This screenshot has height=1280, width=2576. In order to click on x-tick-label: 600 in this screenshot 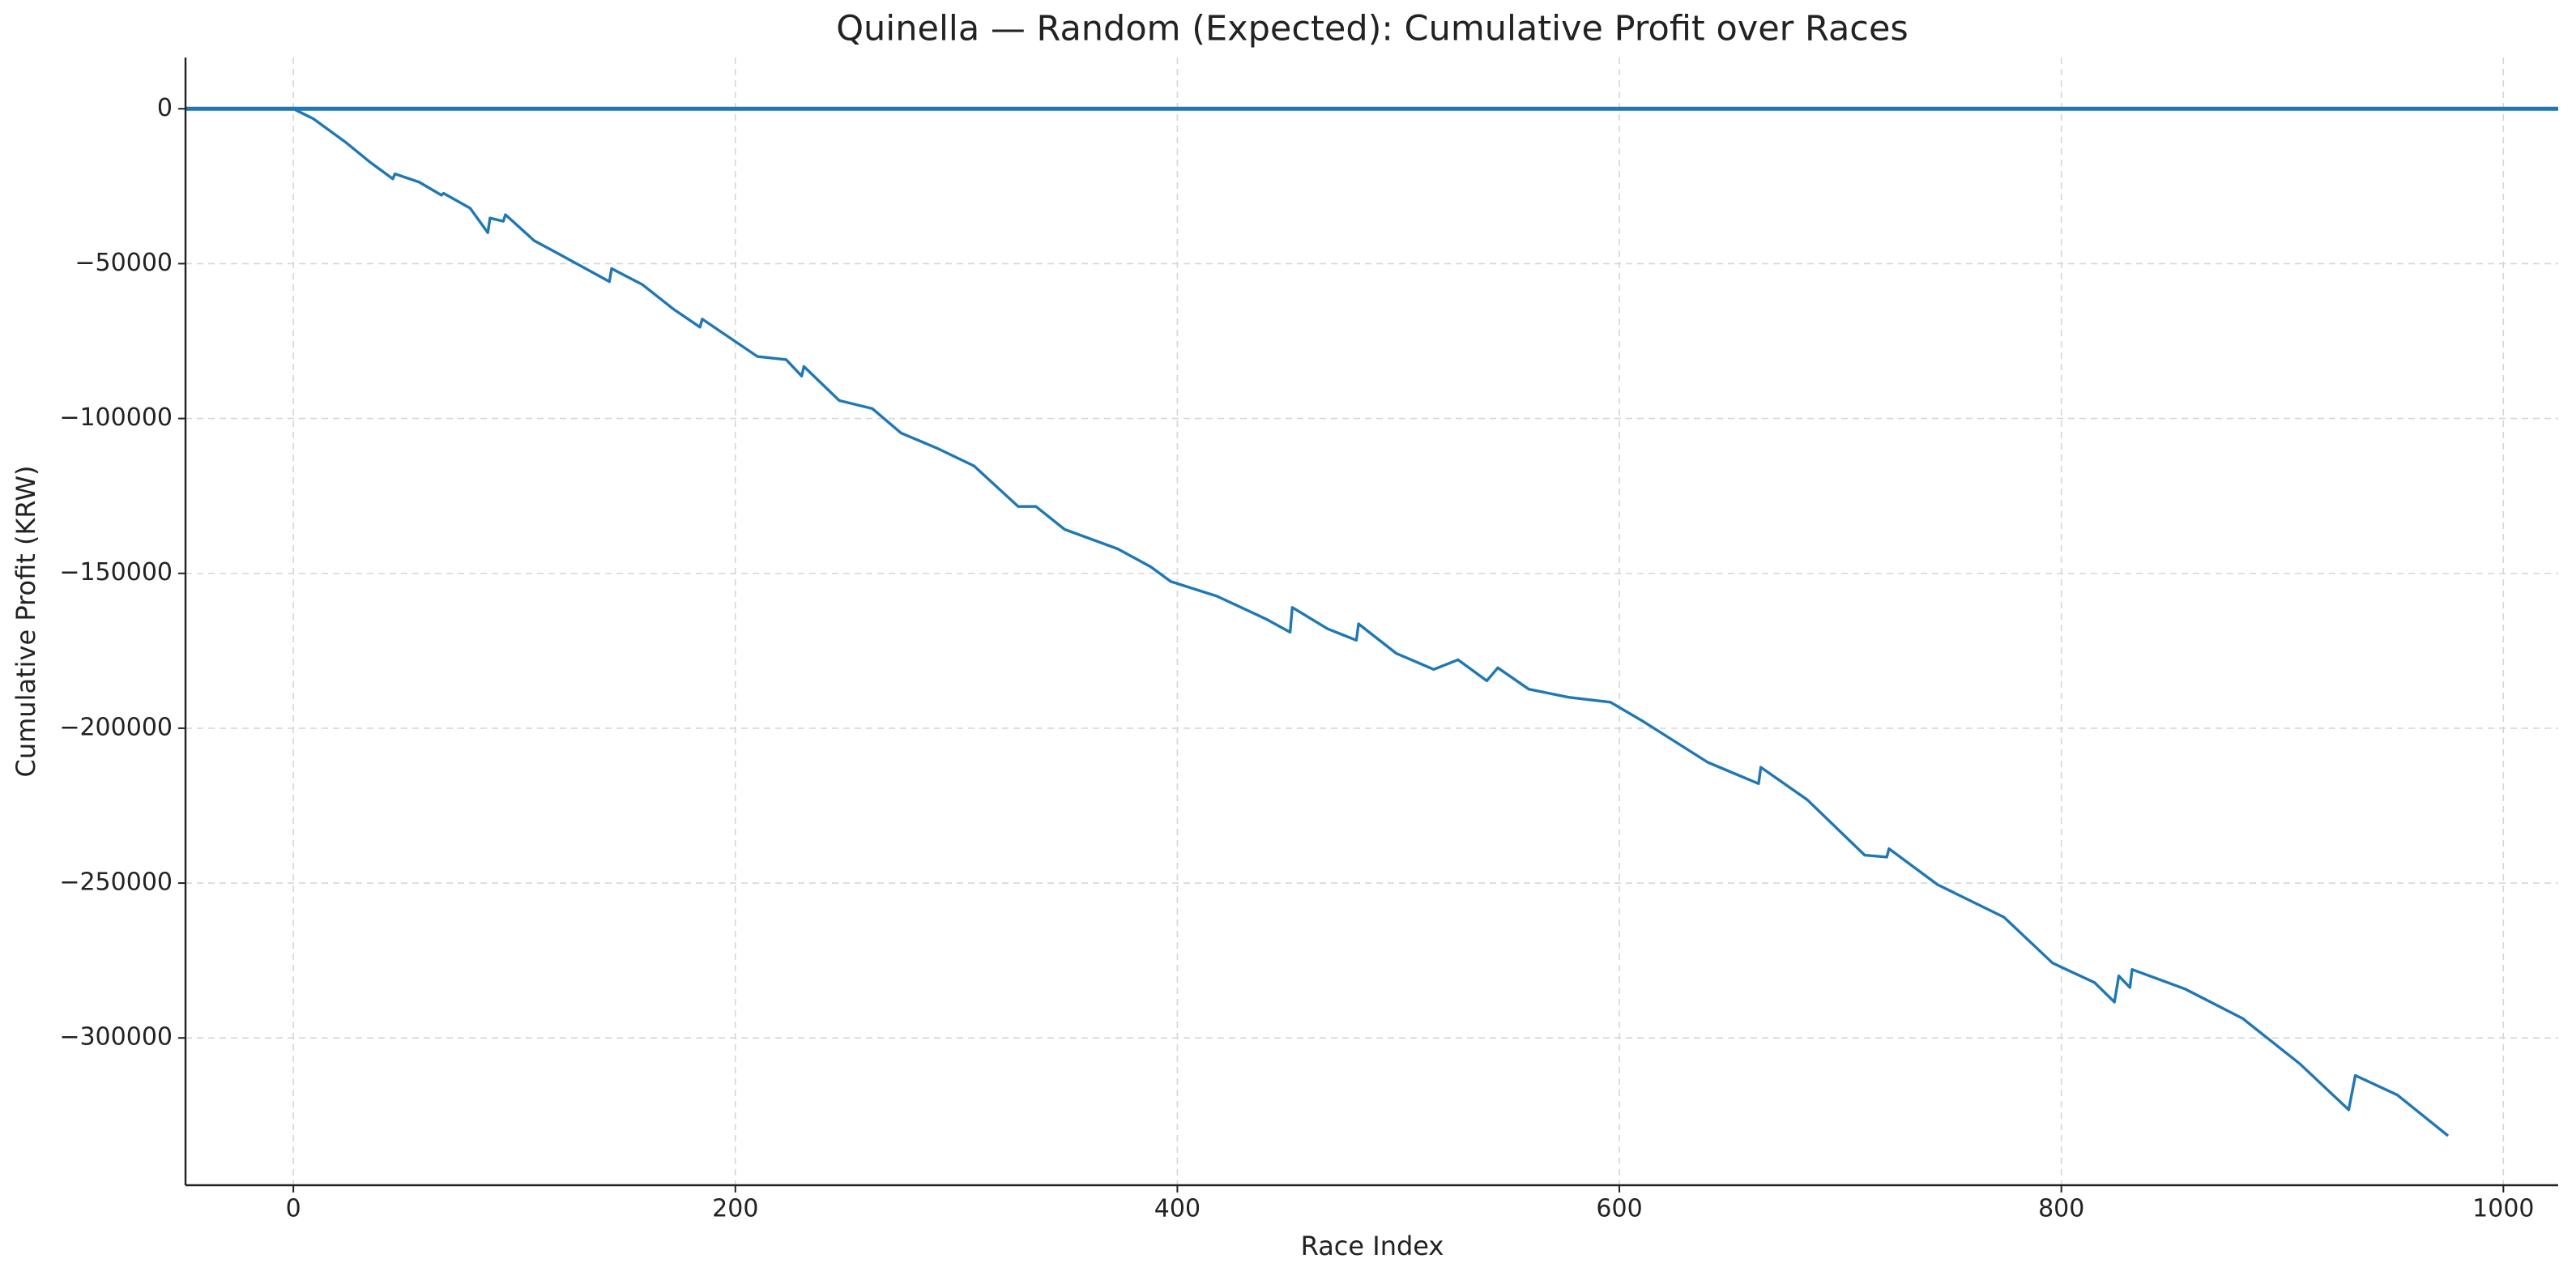, I will do `click(1619, 1209)`.